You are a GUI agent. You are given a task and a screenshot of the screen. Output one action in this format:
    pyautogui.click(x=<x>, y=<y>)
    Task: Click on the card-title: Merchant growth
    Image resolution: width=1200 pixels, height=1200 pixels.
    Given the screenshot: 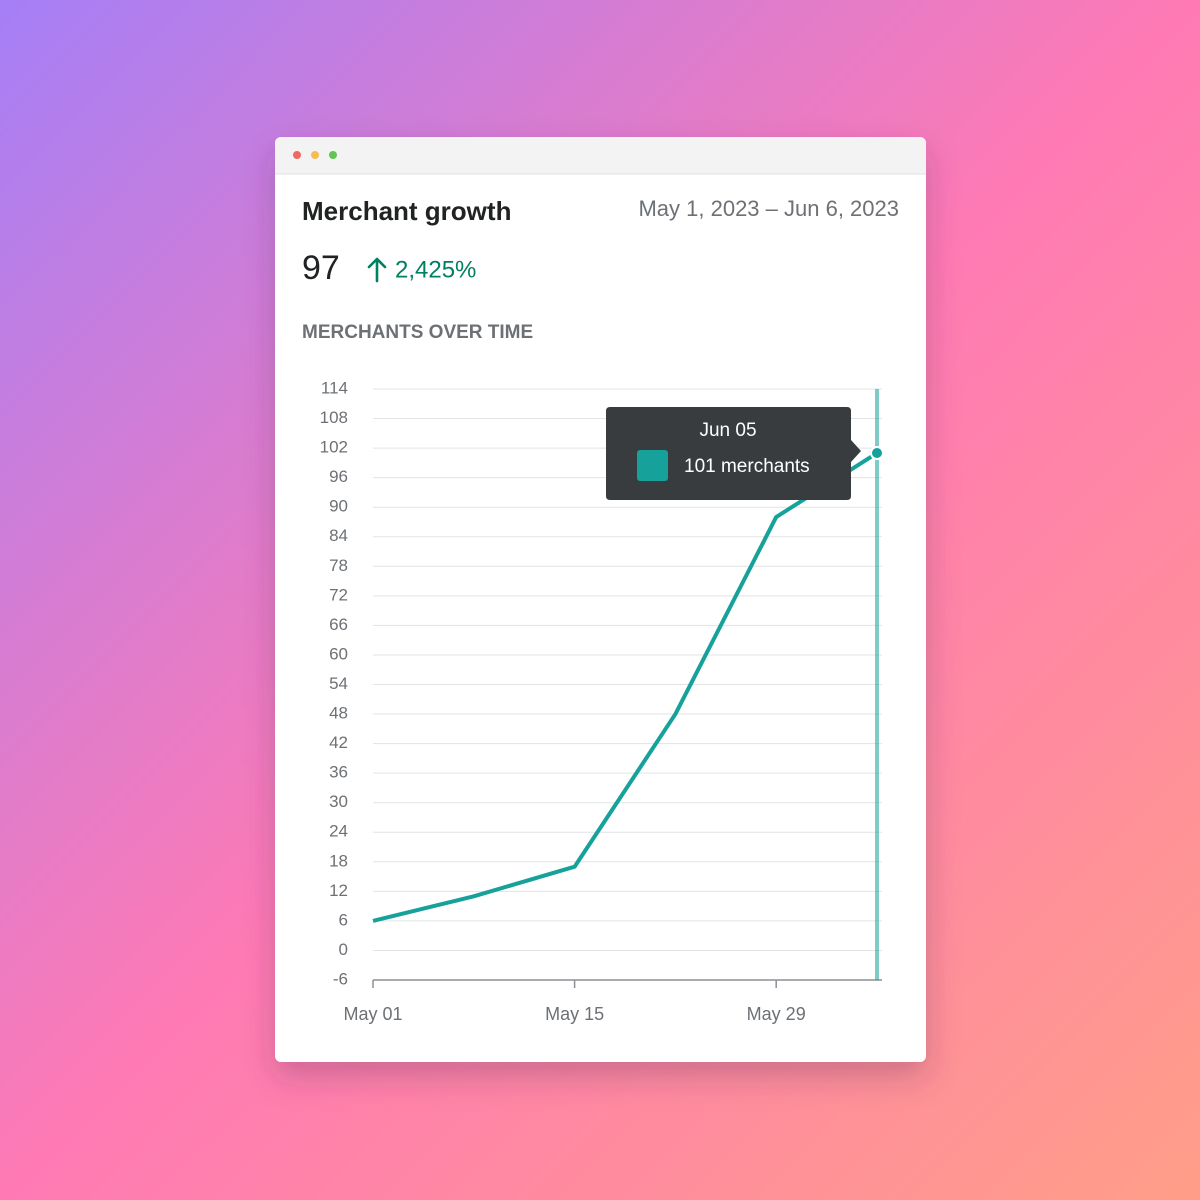 What is the action you would take?
    pyautogui.click(x=406, y=211)
    